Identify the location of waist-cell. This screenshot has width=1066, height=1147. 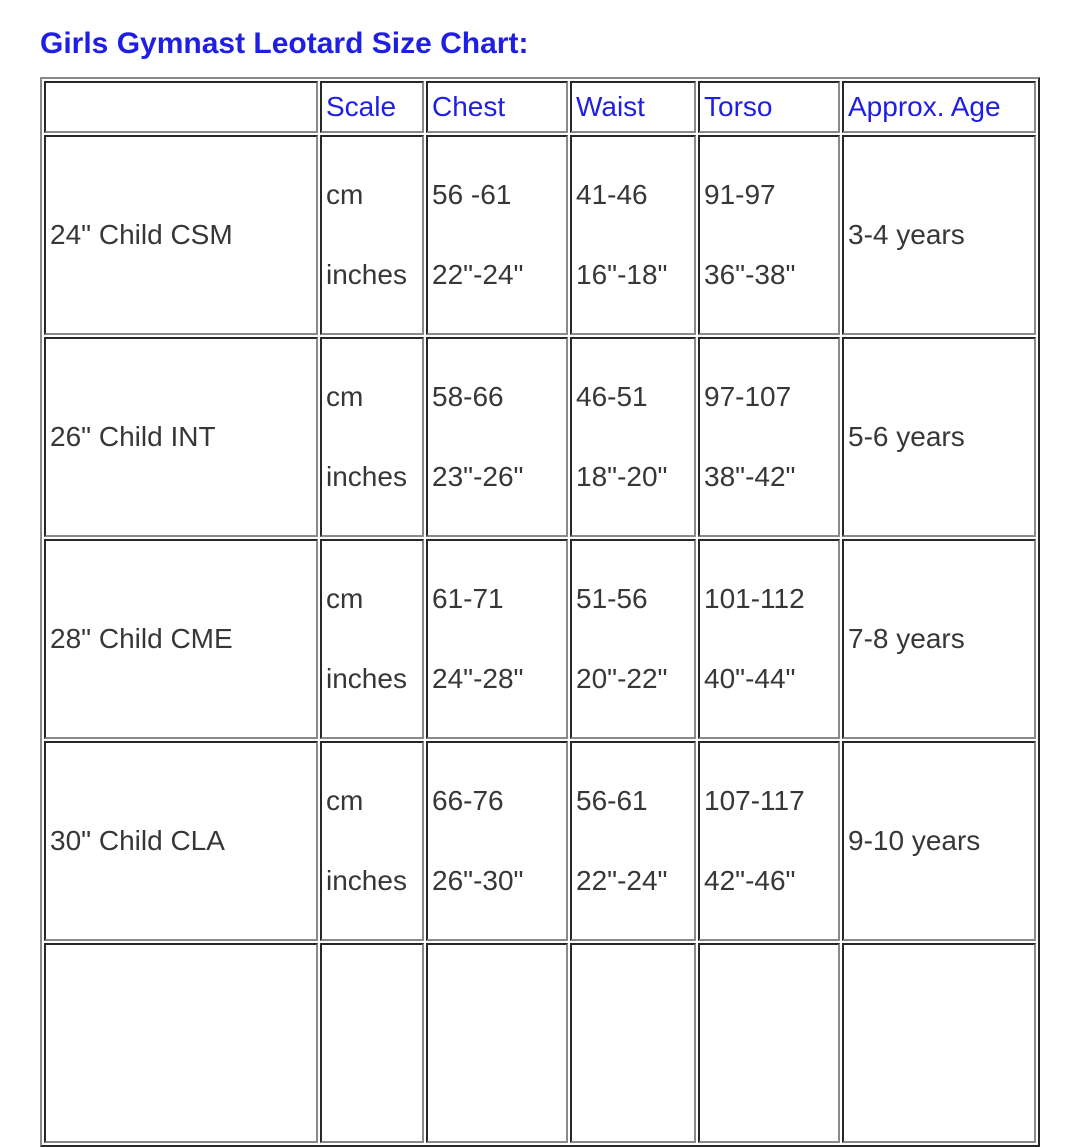
(633, 1042).